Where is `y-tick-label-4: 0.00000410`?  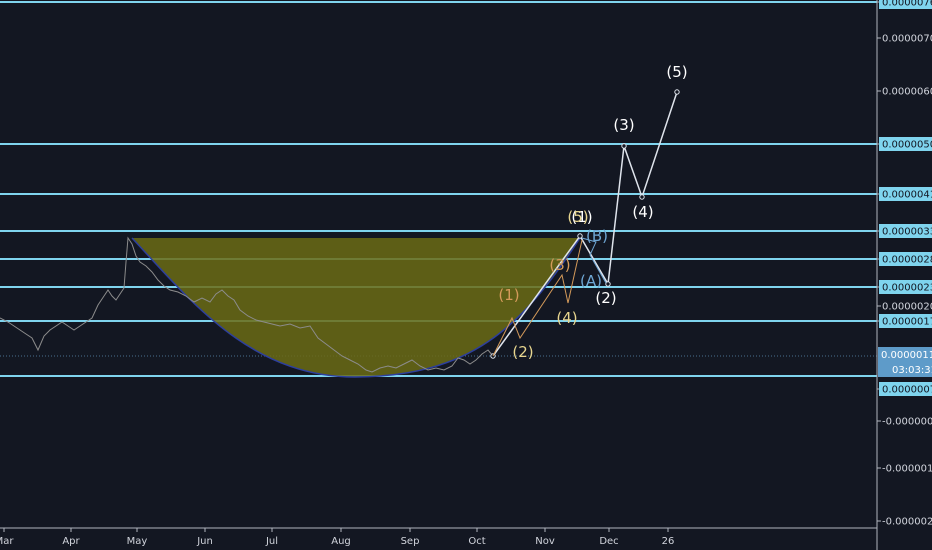
y-tick-label-4: 0.00000410 is located at coordinates (907, 195).